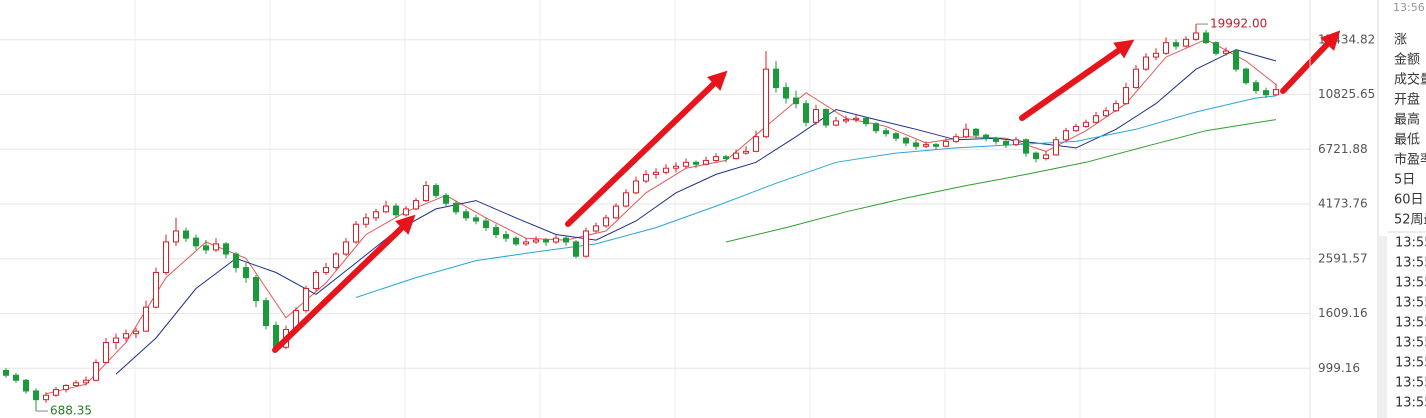 The height and width of the screenshot is (418, 1426). I want to click on panel-label: 最低, so click(1407, 140).